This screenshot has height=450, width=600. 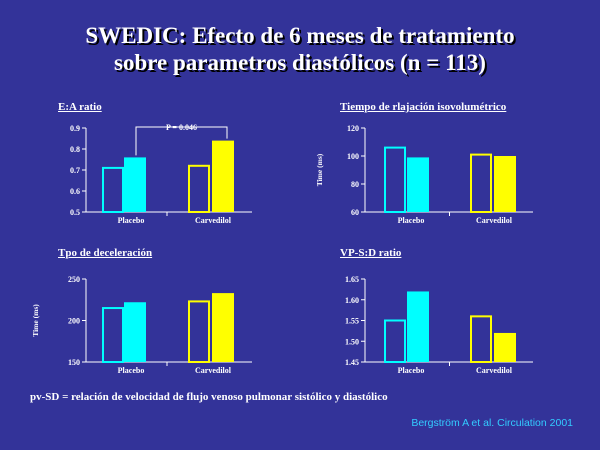 What do you see at coordinates (355, 184) in the screenshot?
I see `y-tick-label: 80` at bounding box center [355, 184].